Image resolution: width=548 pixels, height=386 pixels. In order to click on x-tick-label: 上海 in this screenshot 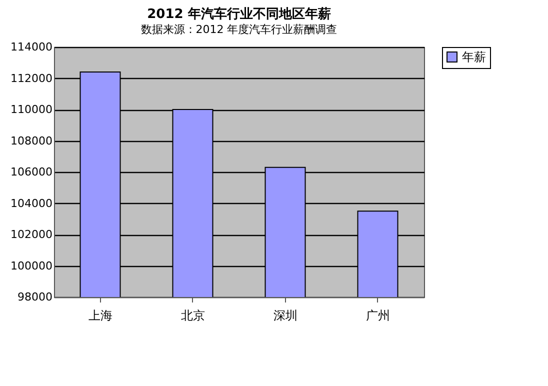, I will do `click(100, 315)`.